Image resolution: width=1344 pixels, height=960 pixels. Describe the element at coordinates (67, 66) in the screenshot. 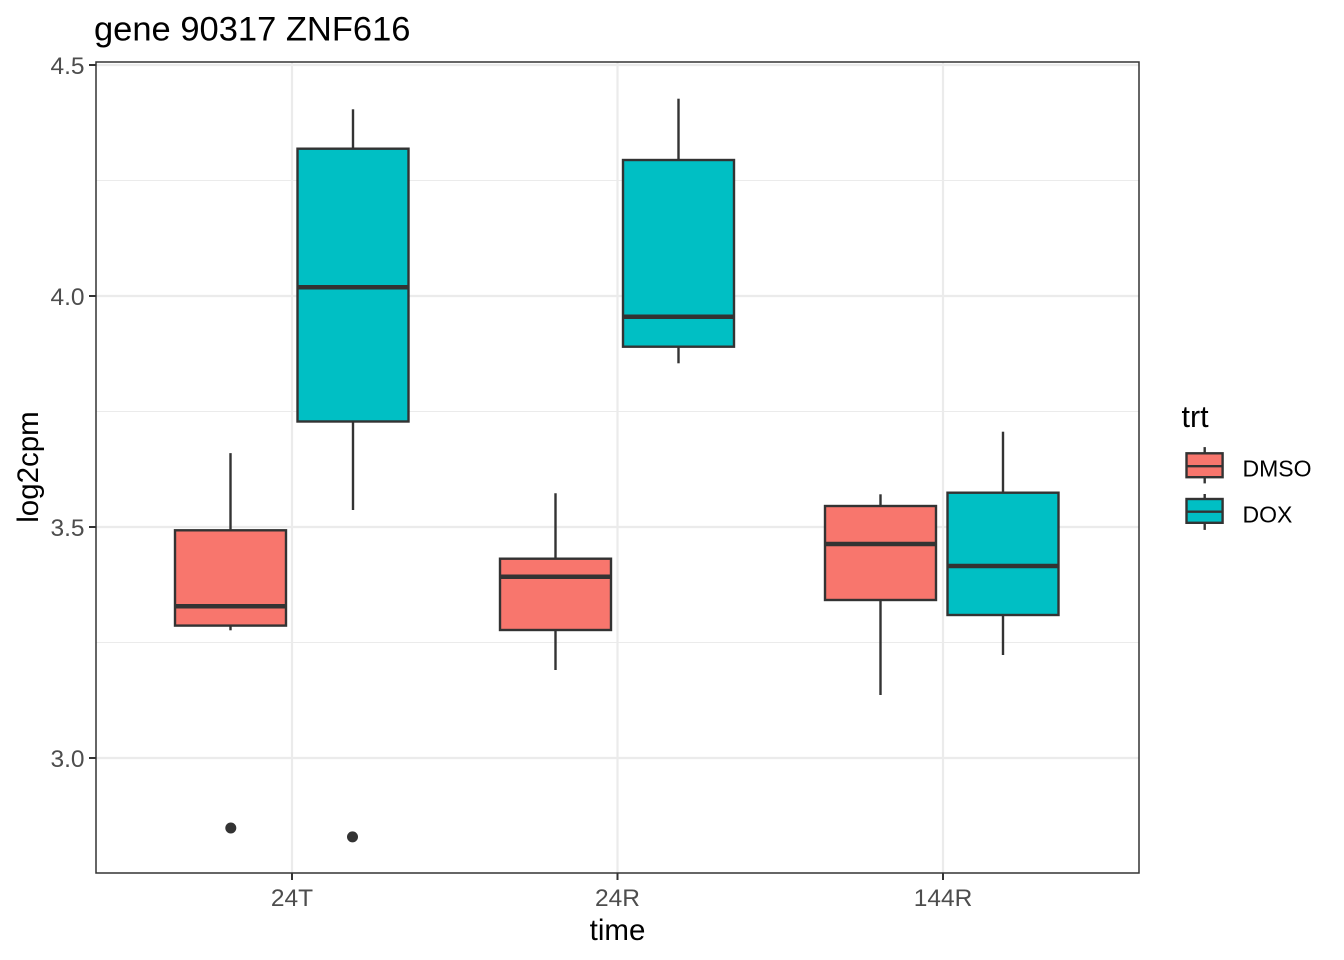

I see `svg-text: 4.5` at that location.